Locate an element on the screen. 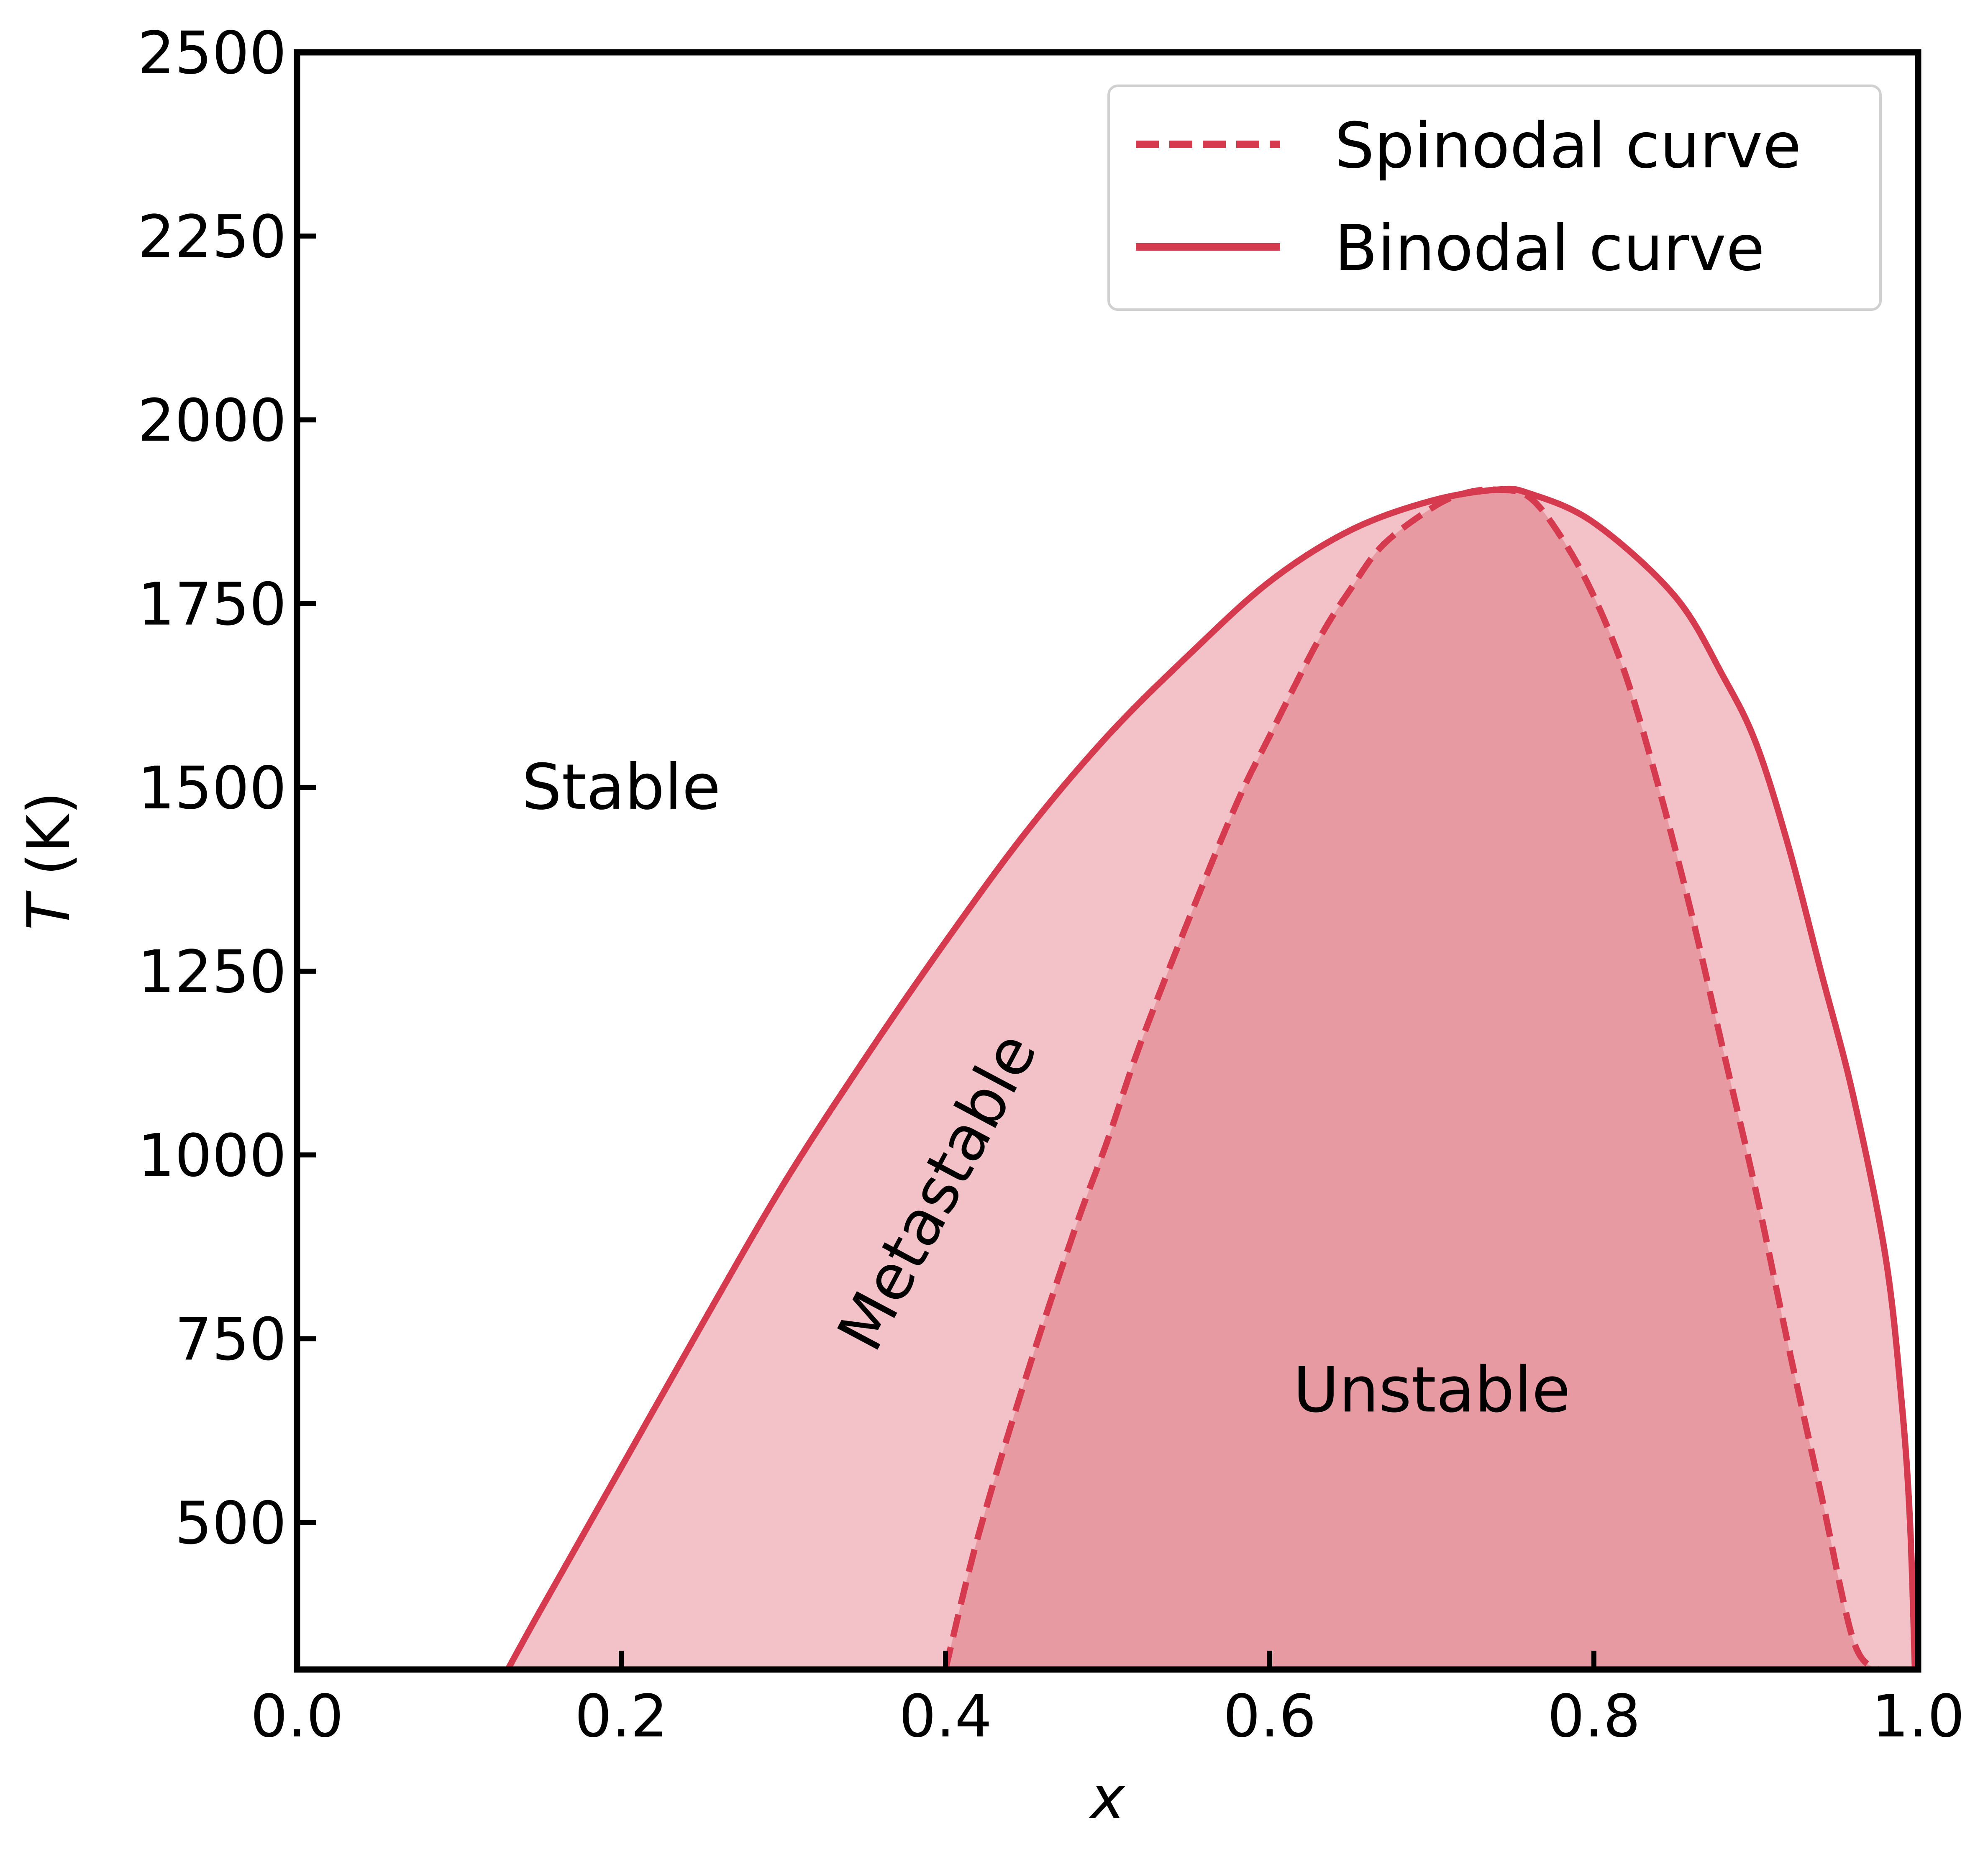 The image size is (1988, 1849). x-tick-label: 0.4 is located at coordinates (945, 1716).